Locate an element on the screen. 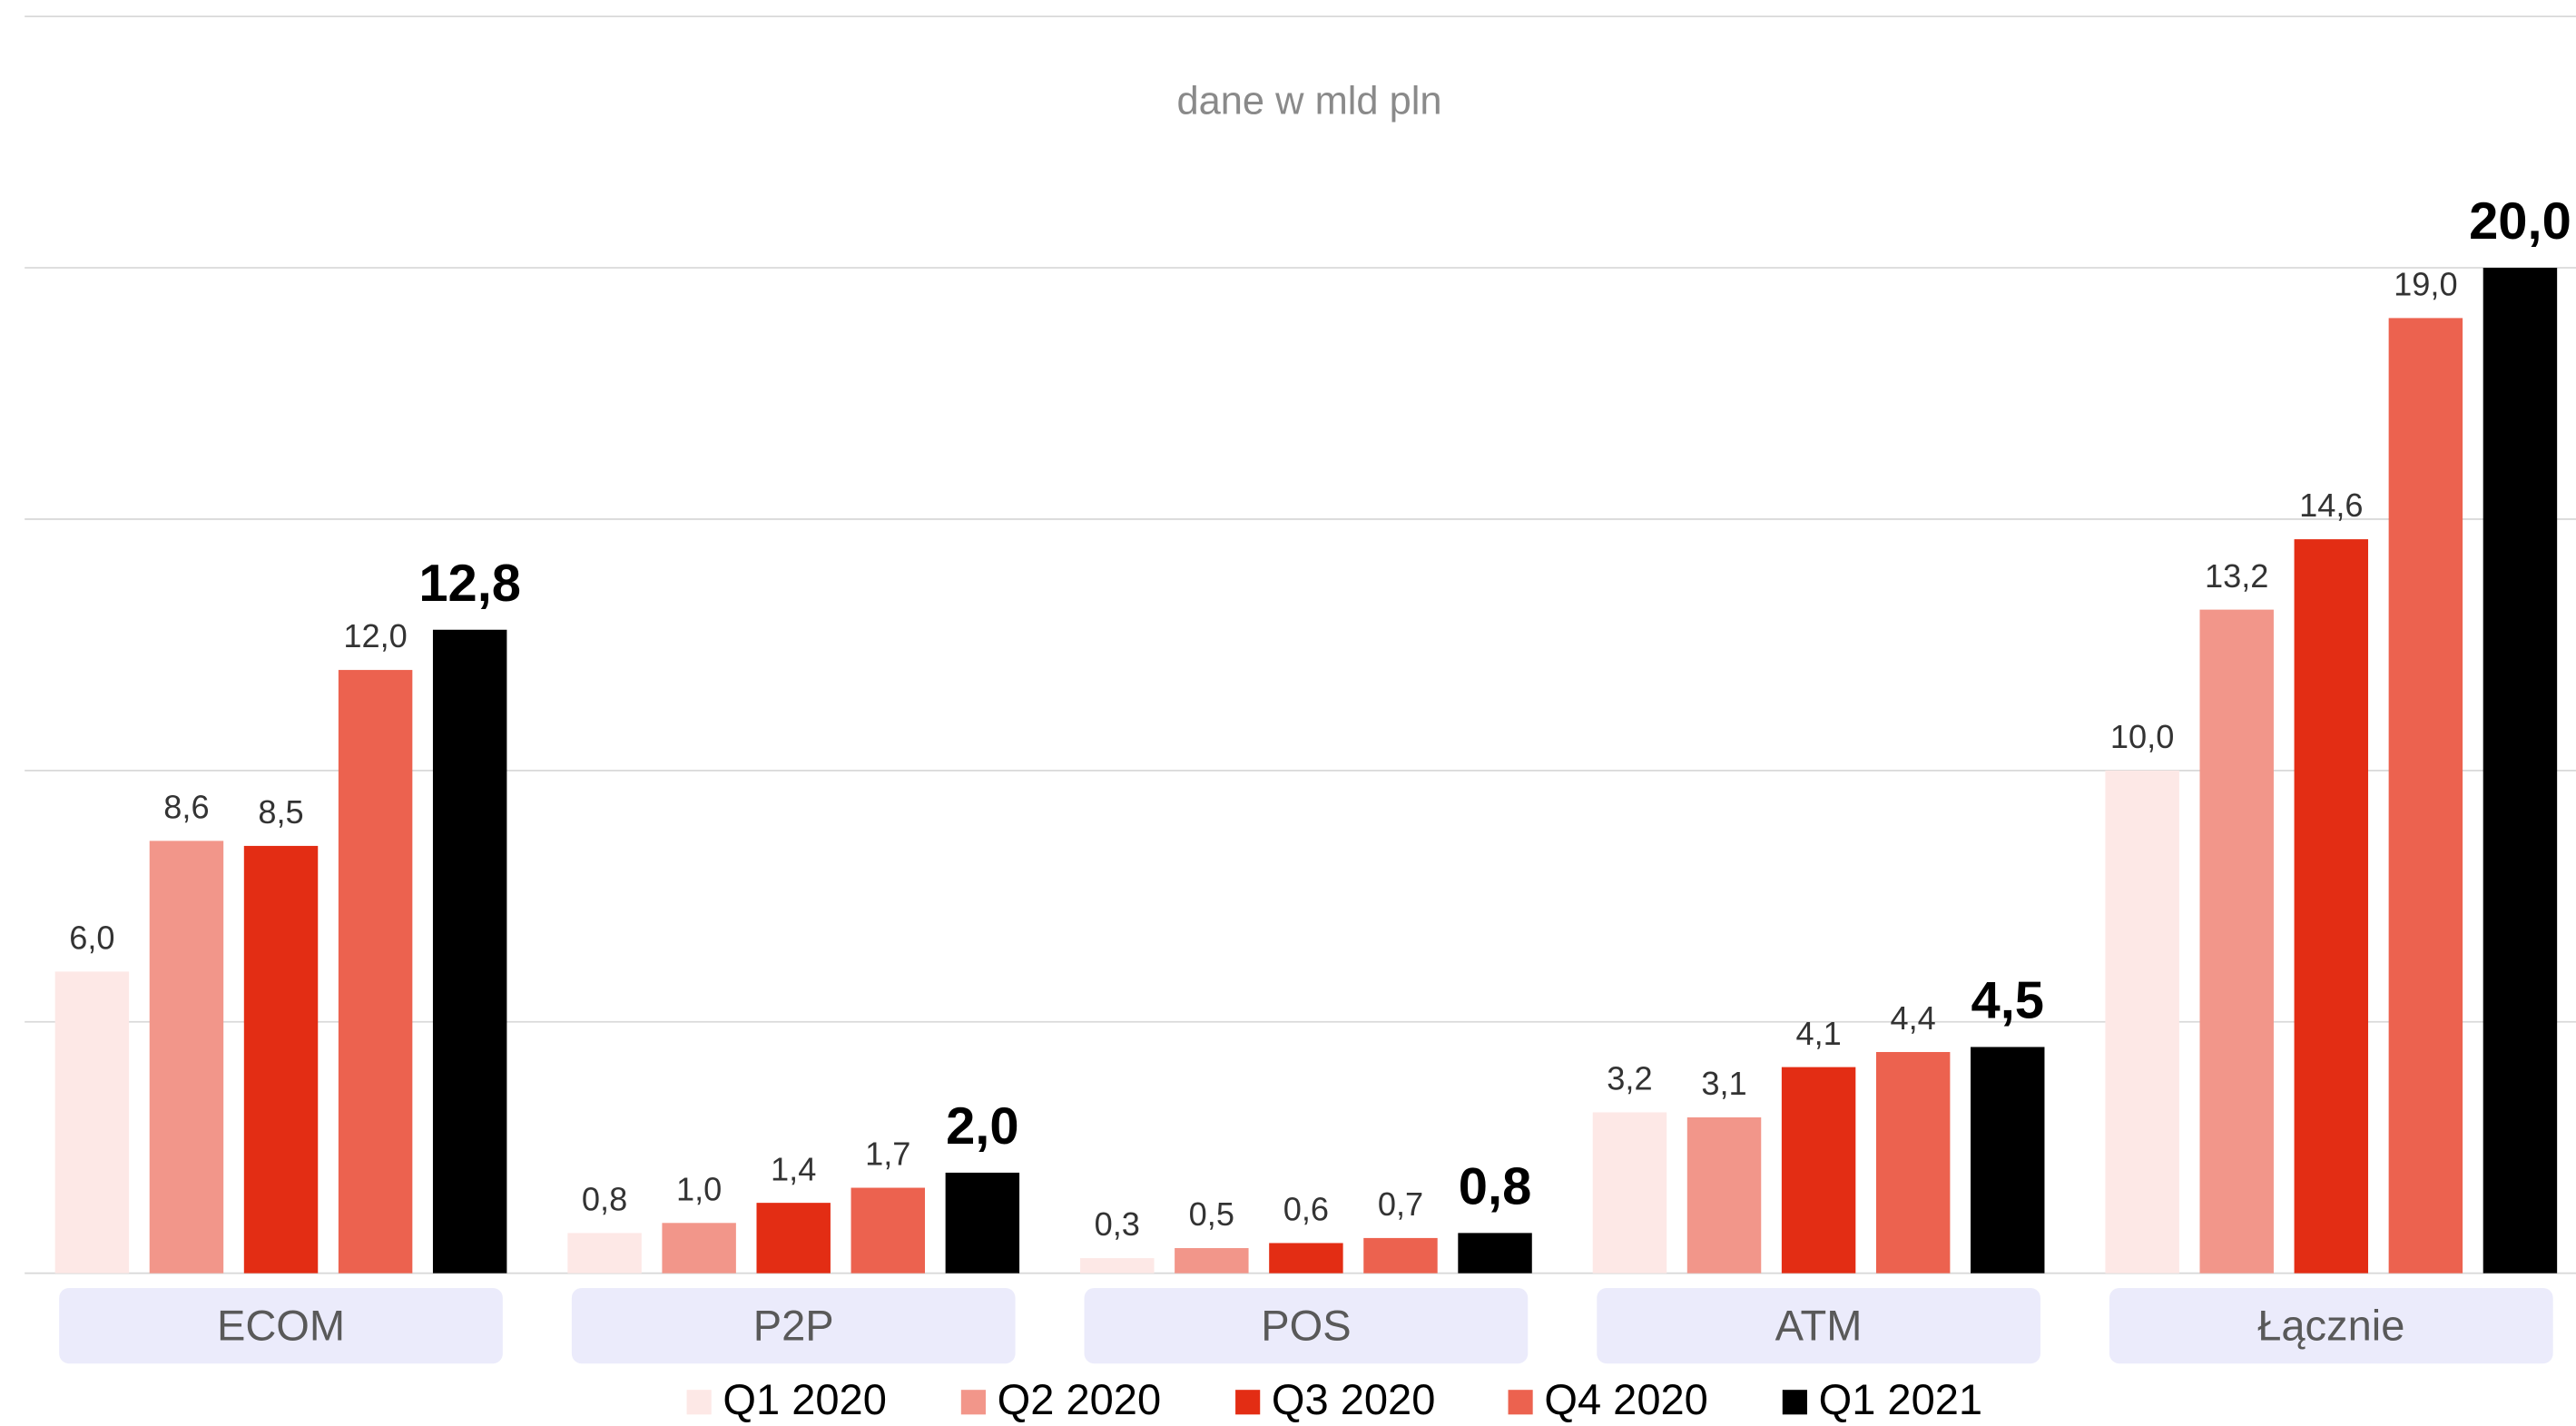  value-label: 2,0 is located at coordinates (982, 1126).